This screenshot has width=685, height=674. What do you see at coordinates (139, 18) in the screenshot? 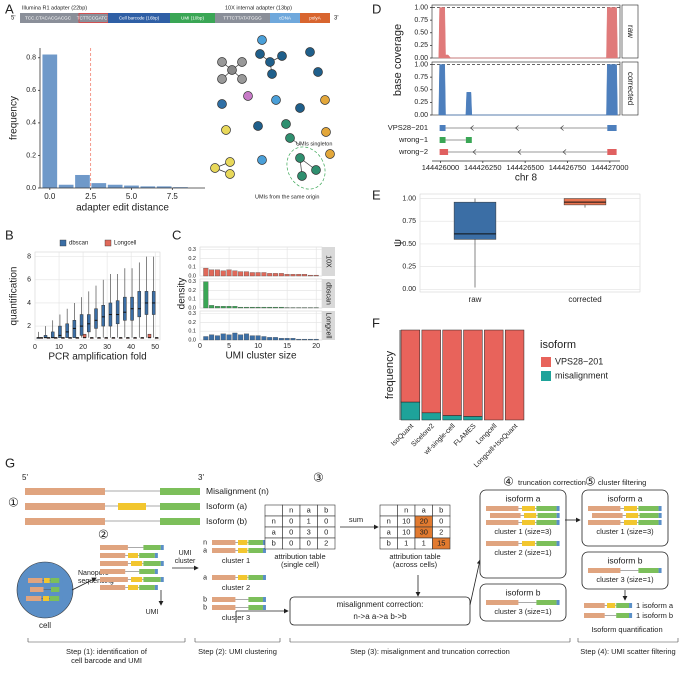
I see `segment-label: Cell barcode (16bp)` at bounding box center [139, 18].